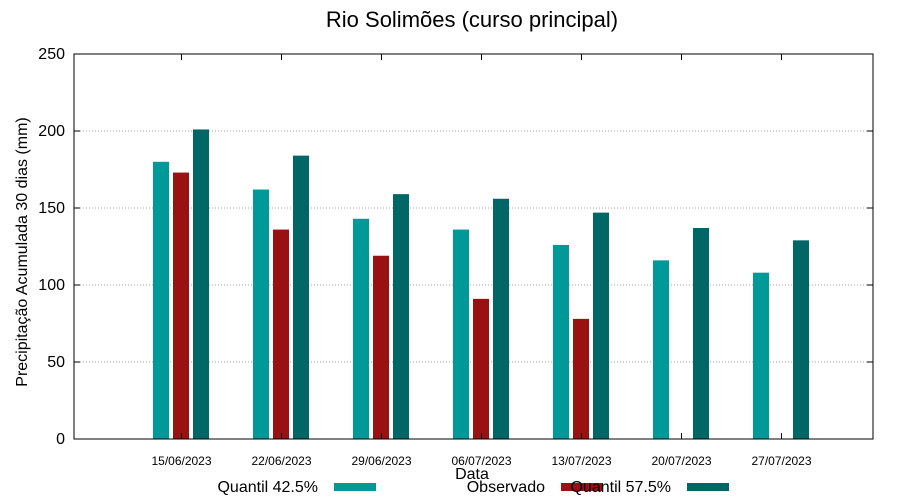 The width and height of the screenshot is (900, 500). What do you see at coordinates (22, 251) in the screenshot?
I see `y-axis-label: Precipitação Acumulada 30 dias (mm)` at bounding box center [22, 251].